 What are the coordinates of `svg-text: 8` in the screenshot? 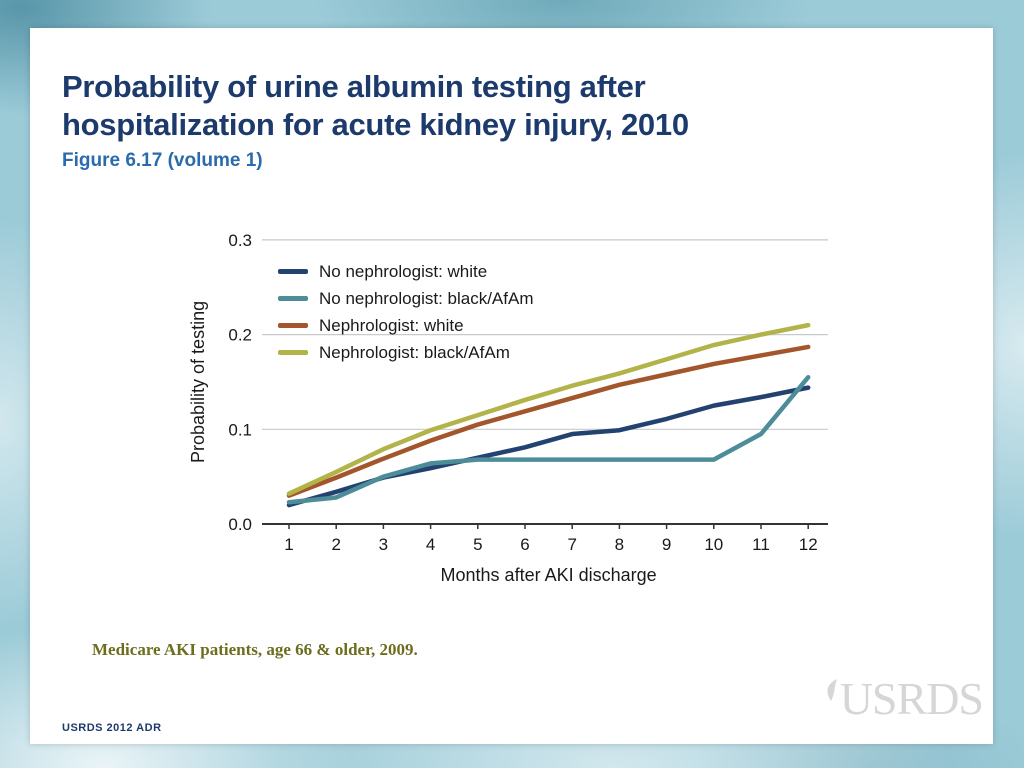 It's located at (619, 544).